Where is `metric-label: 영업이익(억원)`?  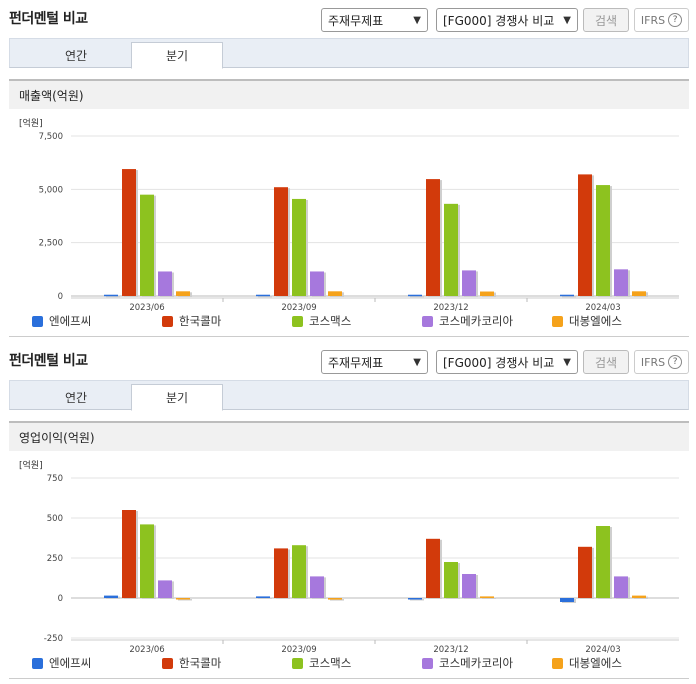 metric-label: 영업이익(억원) is located at coordinates (57, 437).